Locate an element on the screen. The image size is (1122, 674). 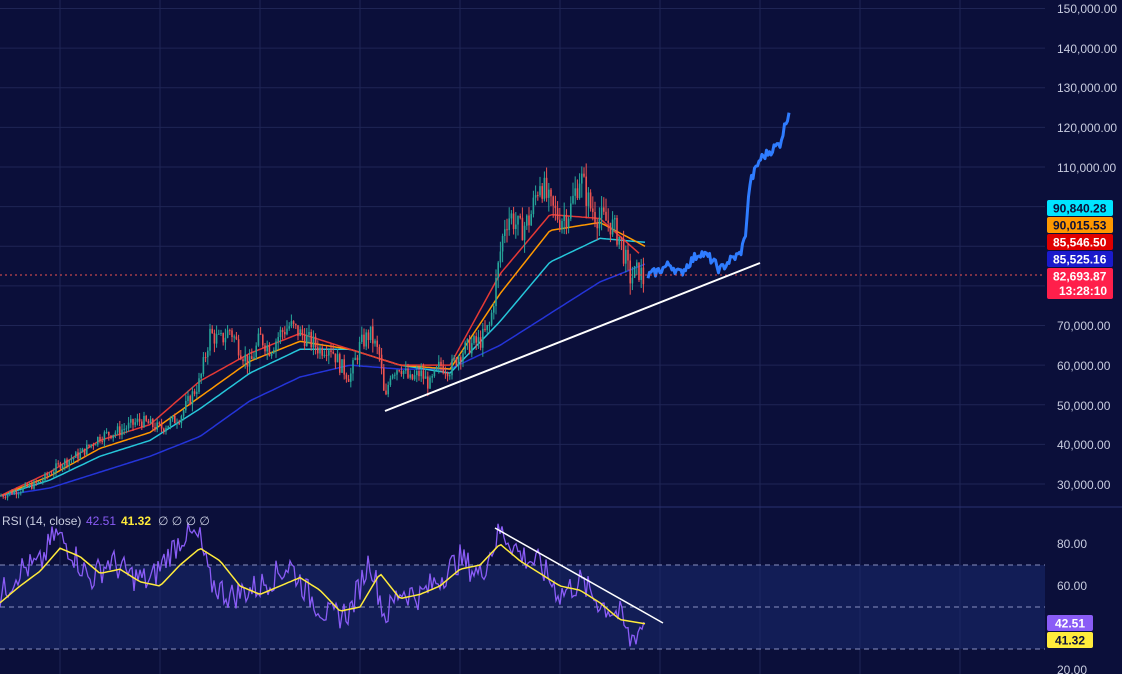
rsi-panel-background is located at coordinates (522, 607).